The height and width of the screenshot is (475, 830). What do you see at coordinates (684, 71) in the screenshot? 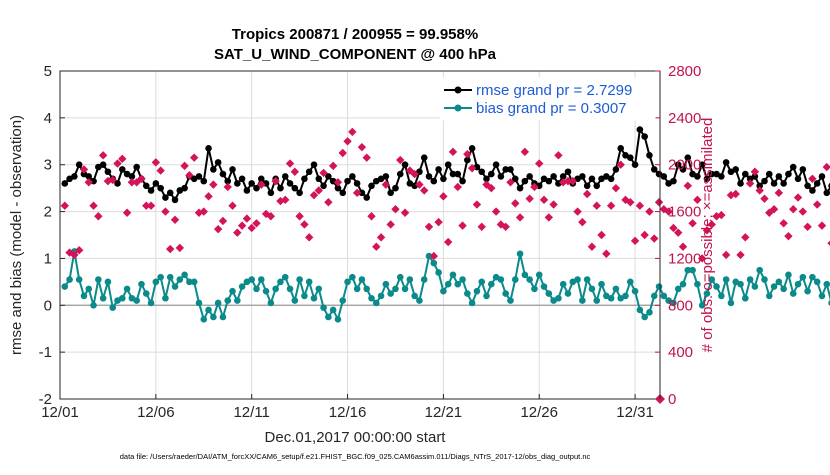
I see `y-right-tick-label: 2800` at bounding box center [684, 71].